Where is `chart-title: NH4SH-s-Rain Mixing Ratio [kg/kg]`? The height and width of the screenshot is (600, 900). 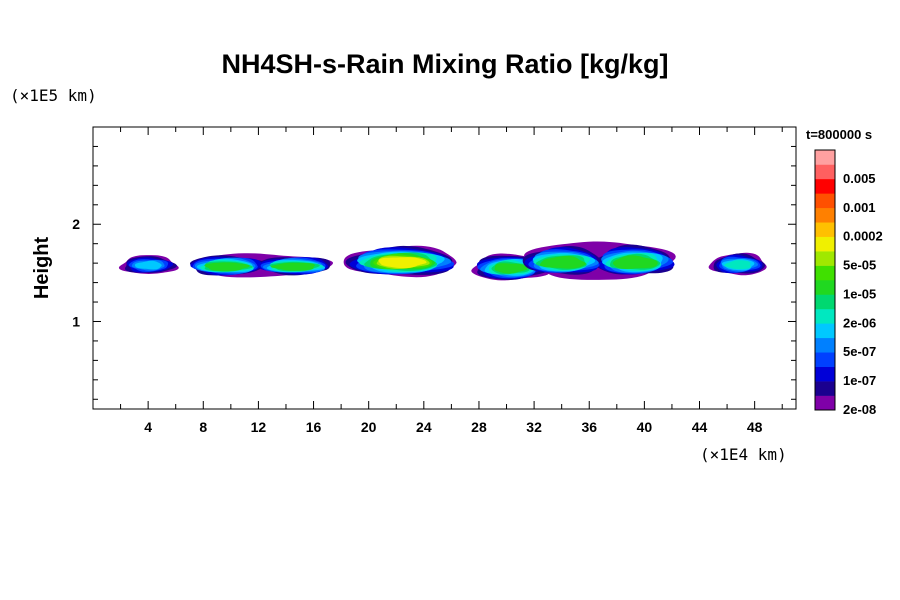
chart-title: NH4SH-s-Rain Mixing Ratio [kg/kg] is located at coordinates (444, 64).